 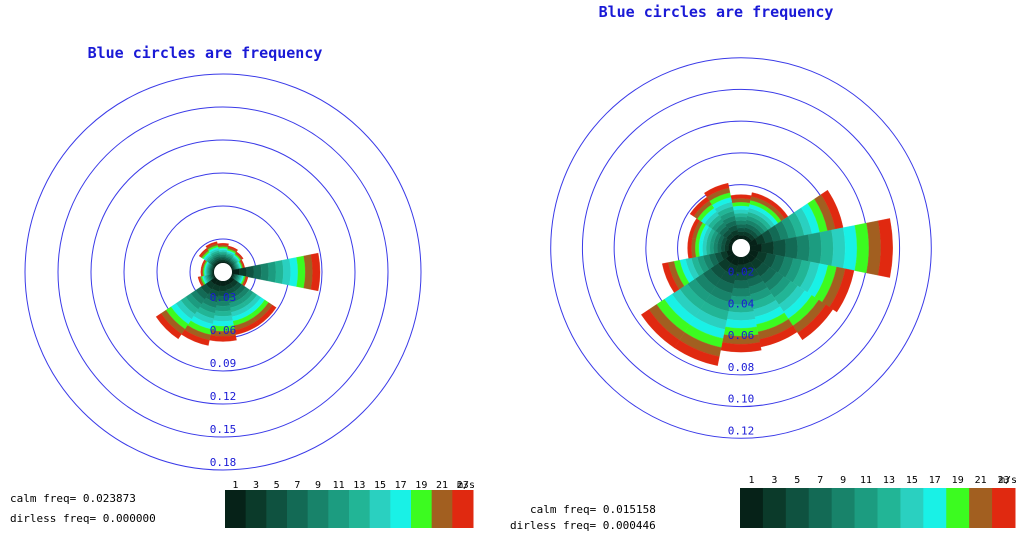 I want to click on ring-label: 0.04, so click(x=741, y=303).